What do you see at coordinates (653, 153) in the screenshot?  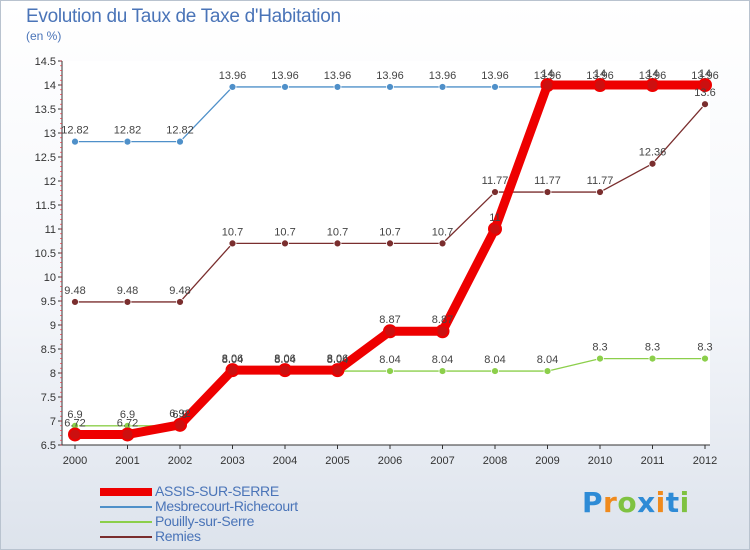 I see `data-label: 12.36` at bounding box center [653, 153].